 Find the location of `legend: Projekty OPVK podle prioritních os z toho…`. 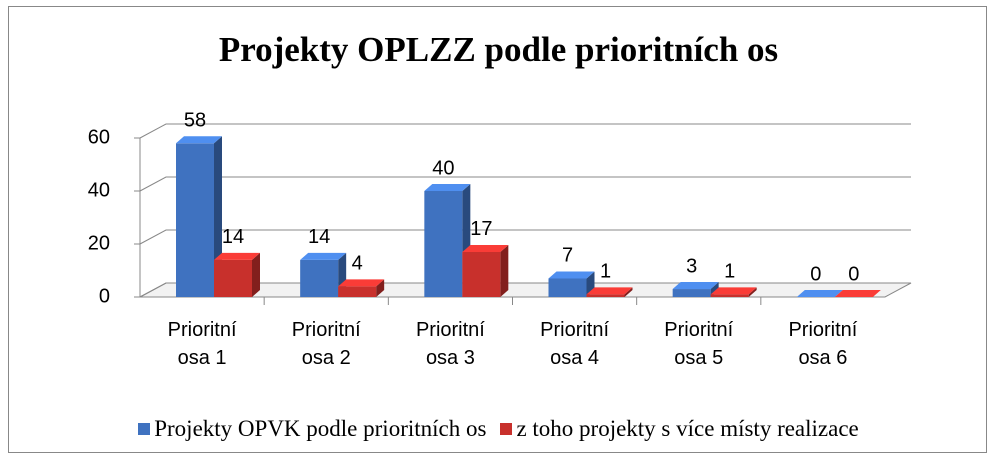

legend: Projekty OPVK podle prioritních os z toho… is located at coordinates (498, 429).